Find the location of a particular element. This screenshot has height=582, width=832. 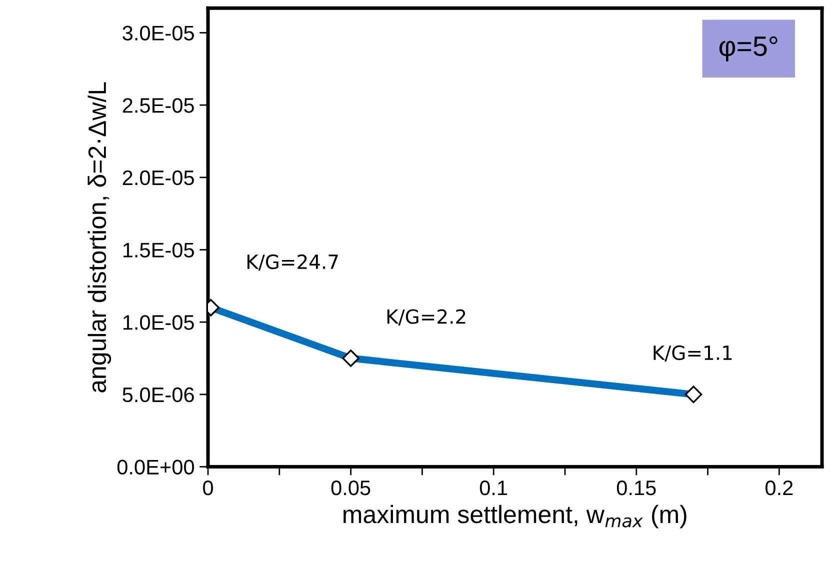

y-tick-label: 2.5E-05 is located at coordinates (158, 105).